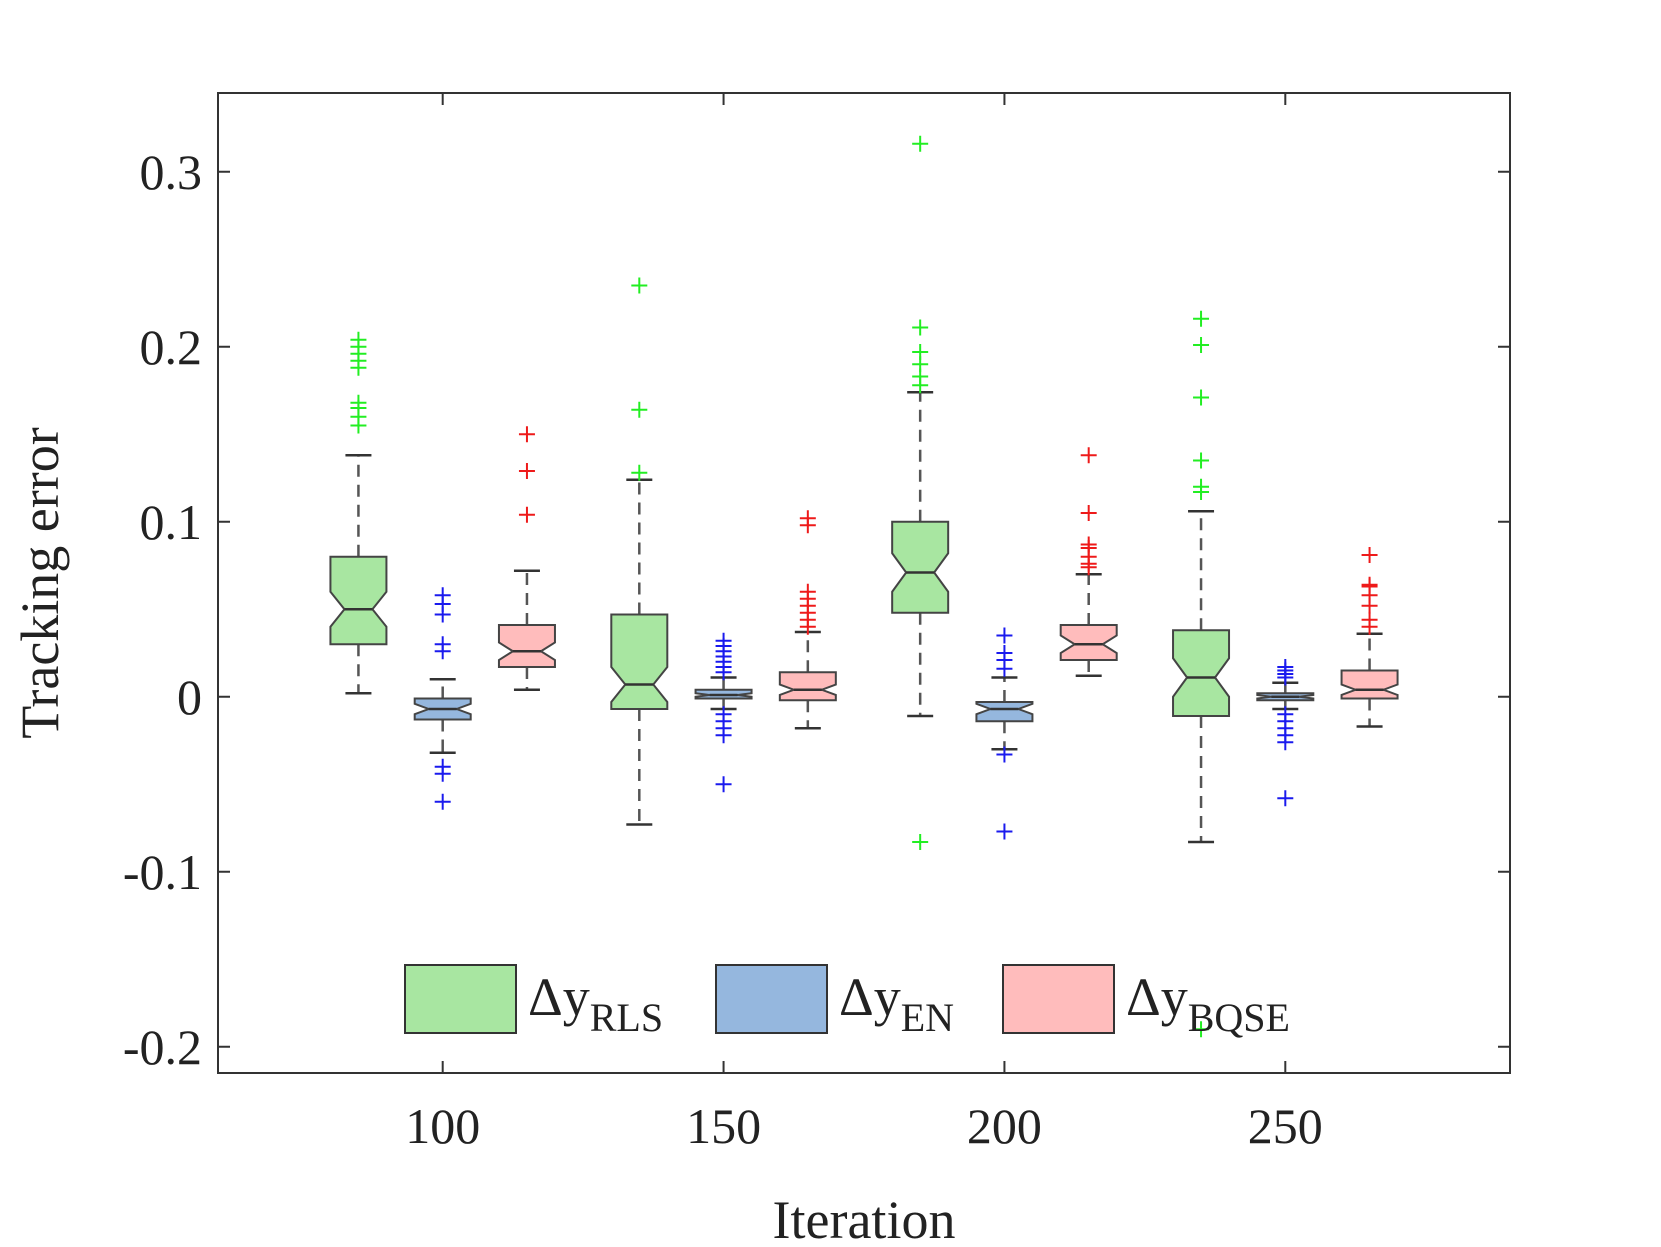 This screenshot has width=1661, height=1247. Describe the element at coordinates (171, 522) in the screenshot. I see `y-tick-label: 0.1` at that location.